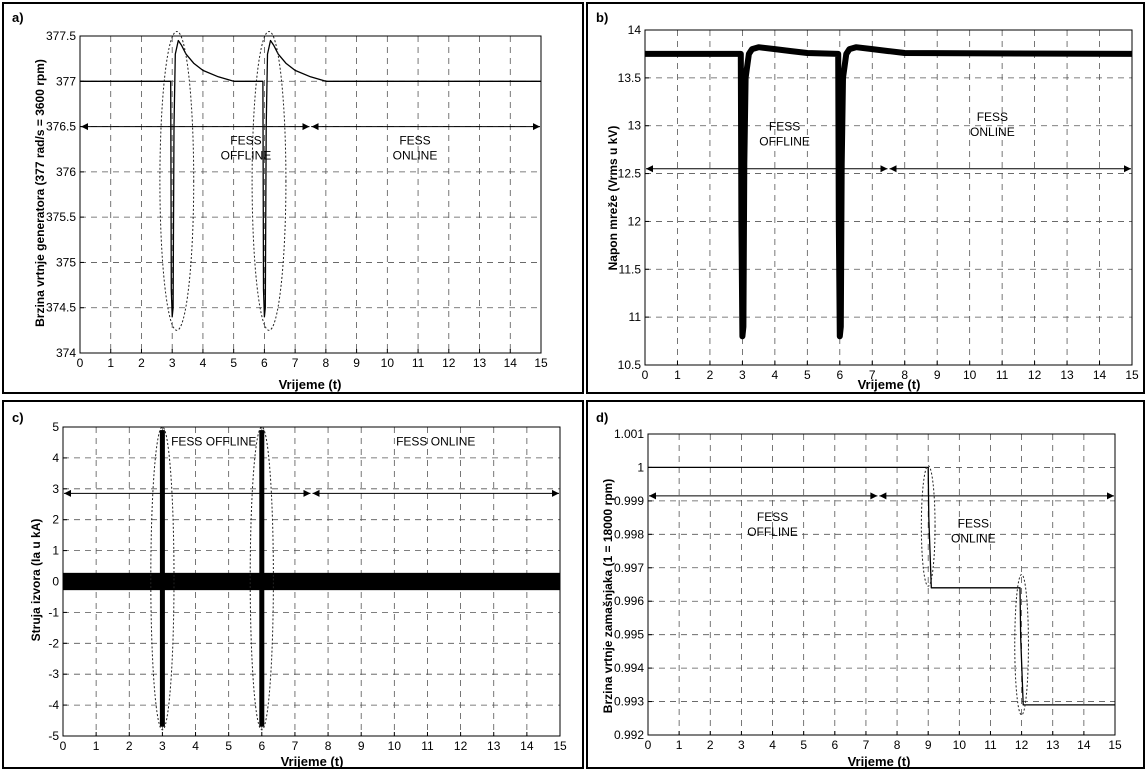 The width and height of the screenshot is (1147, 771). What do you see at coordinates (61, 308) in the screenshot?
I see `y-tick-label: 374.5` at bounding box center [61, 308].